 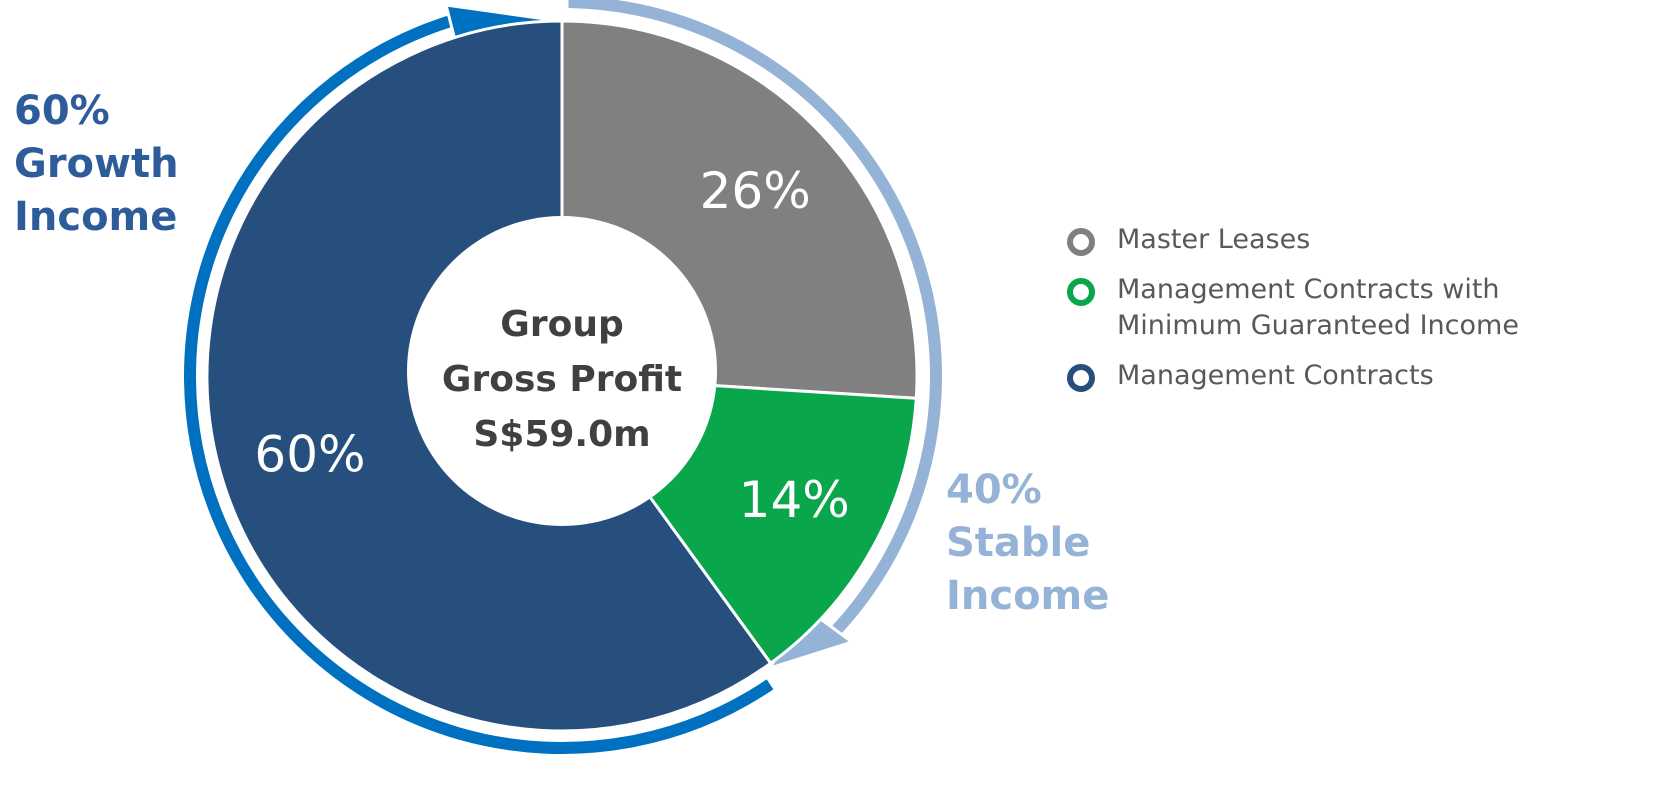 What do you see at coordinates (1275, 375) in the screenshot?
I see `legend-label: Management Contracts` at bounding box center [1275, 375].